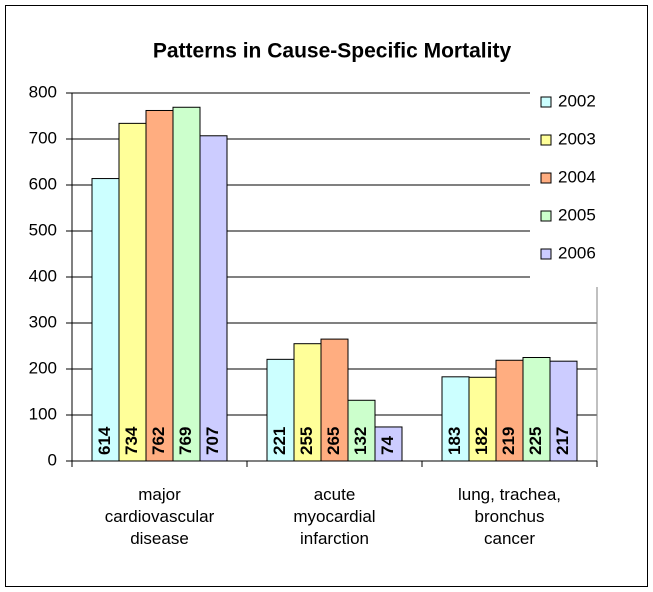  Describe the element at coordinates (509, 516) in the screenshot. I see `x-tick-label: lung, trachea, bronchus cancer` at that location.